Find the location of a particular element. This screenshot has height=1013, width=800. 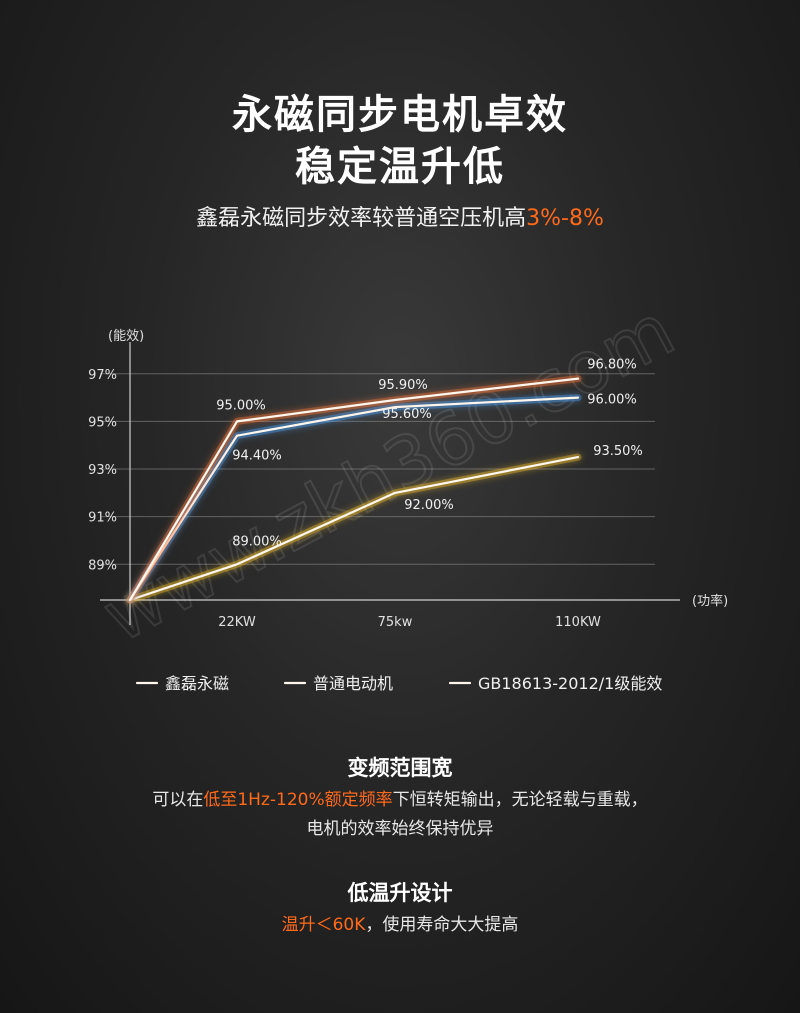

data-label: 95.00% is located at coordinates (241, 405).